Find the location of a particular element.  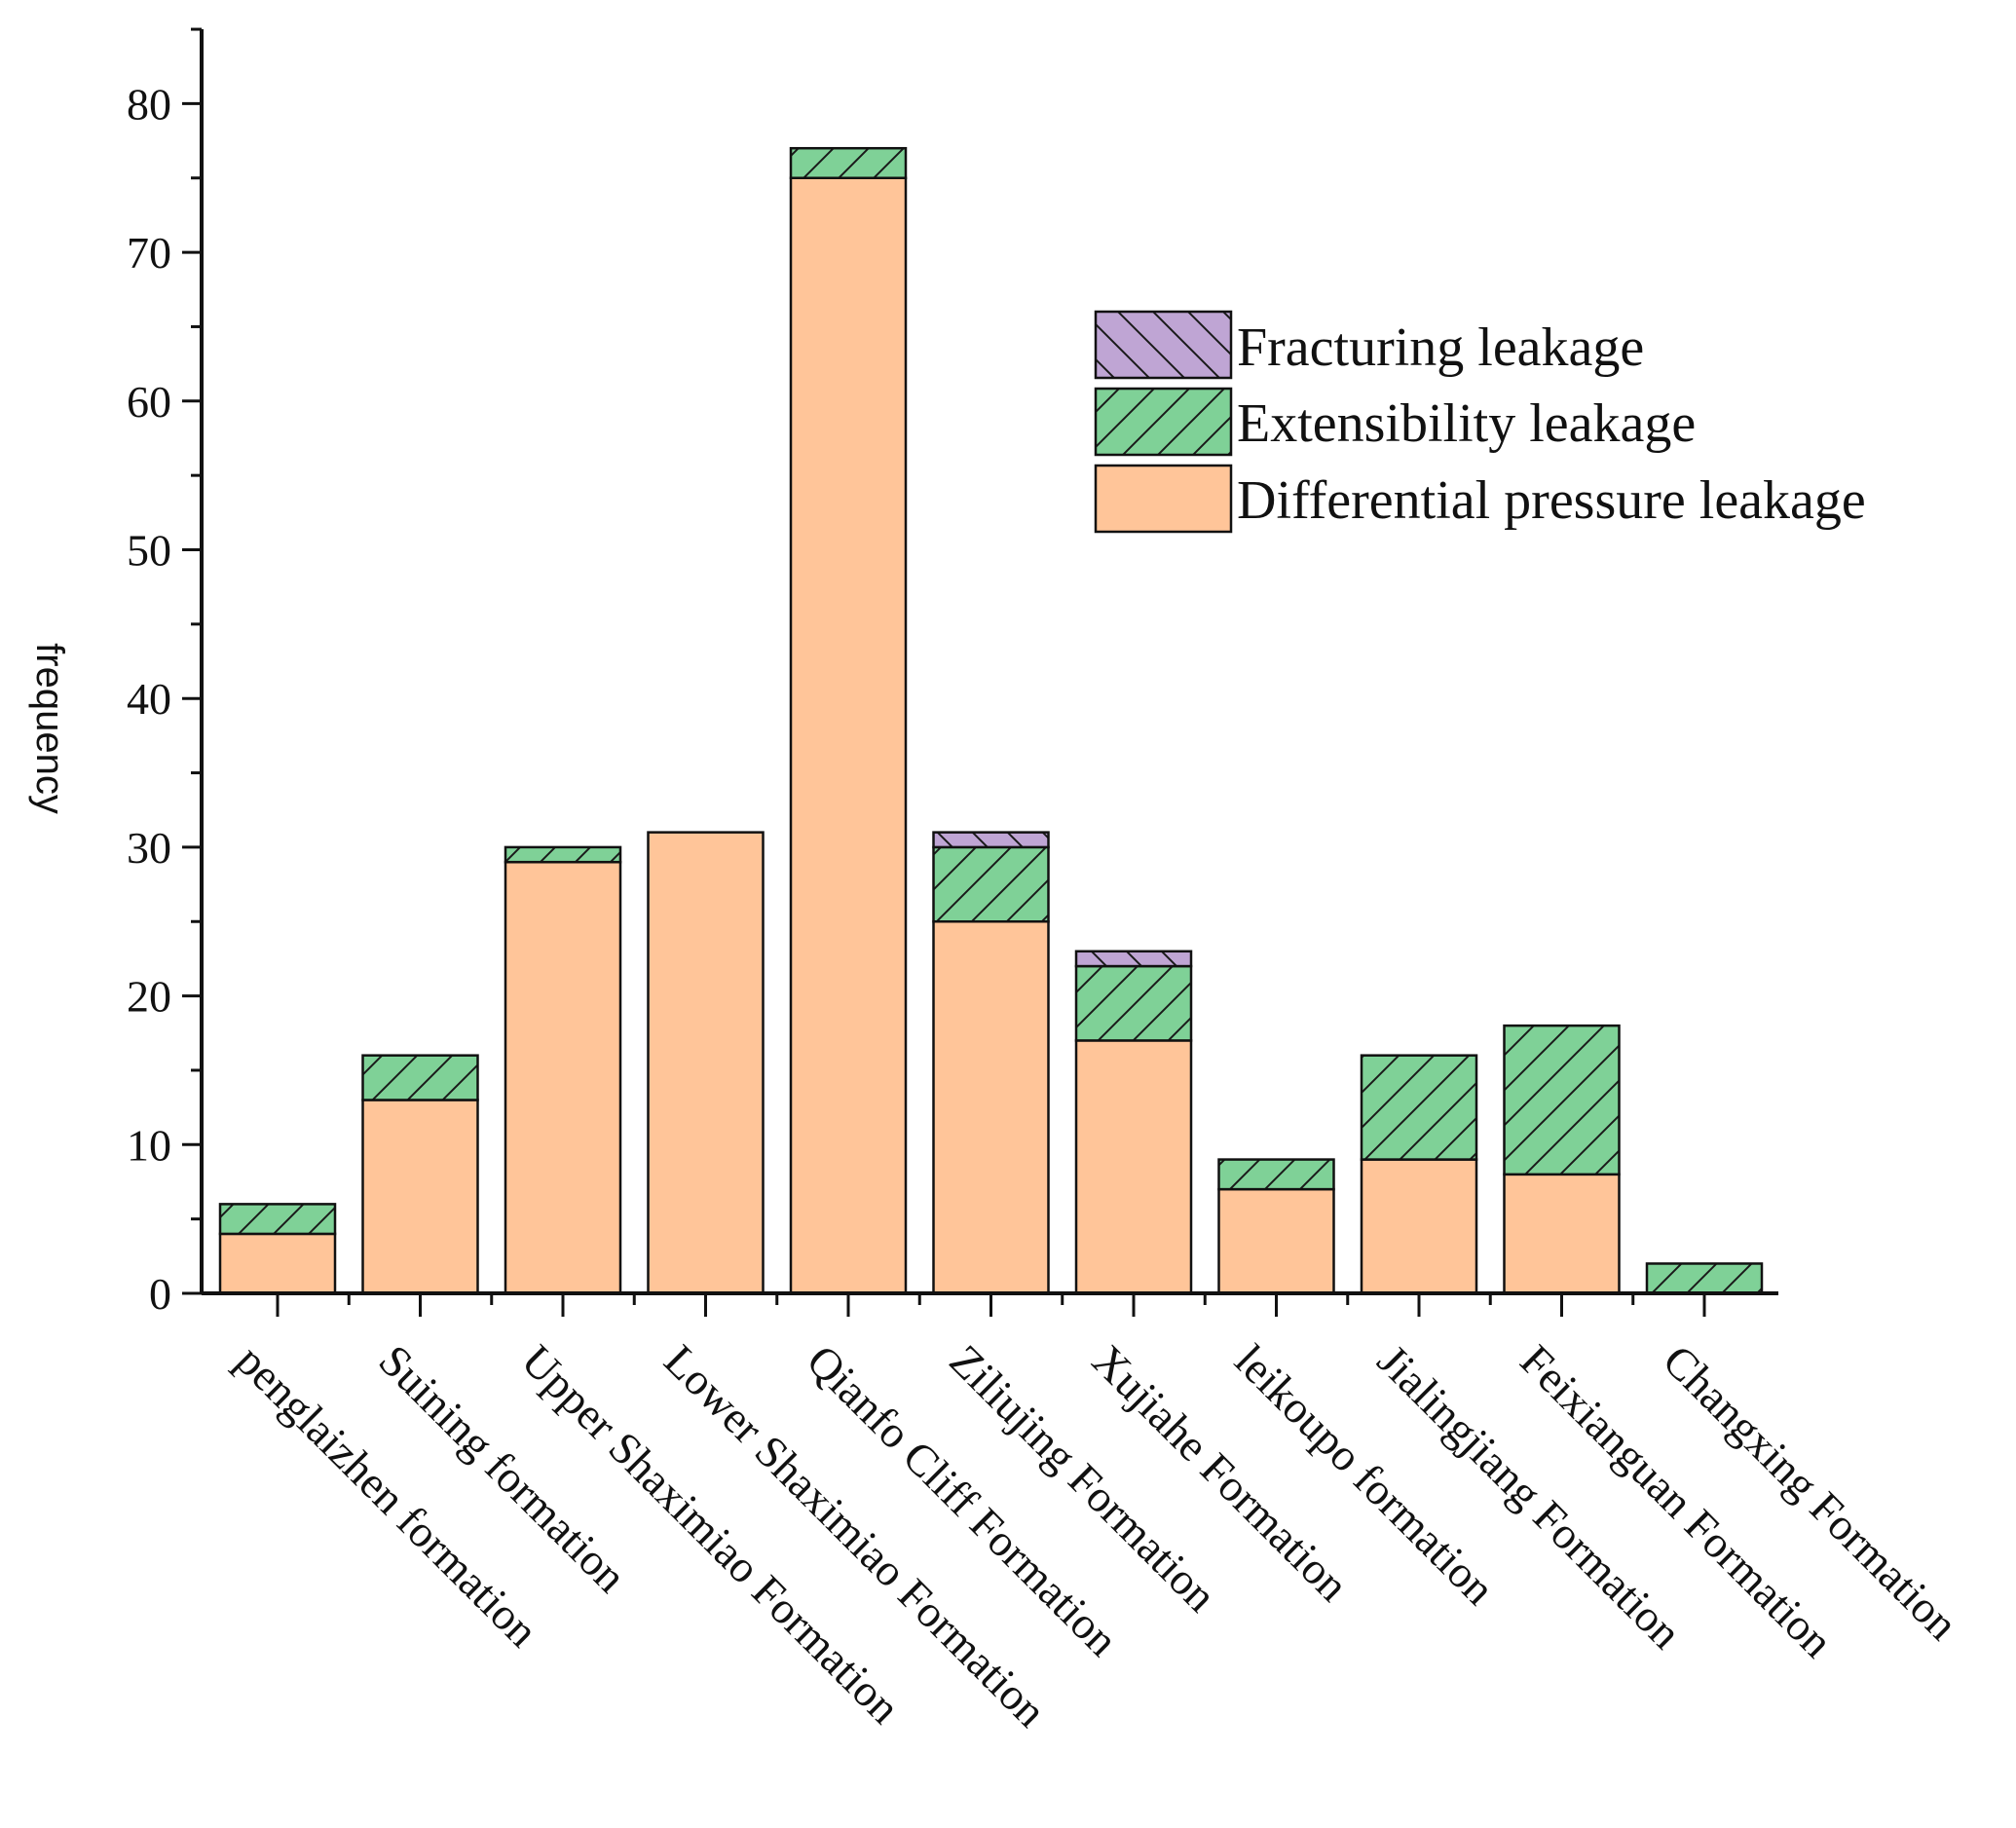

legend-swatch-differential is located at coordinates (1163, 499).